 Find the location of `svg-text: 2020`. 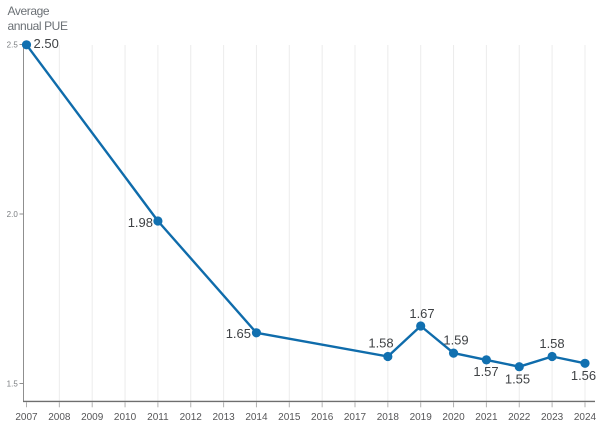

svg-text: 2020 is located at coordinates (453, 417).